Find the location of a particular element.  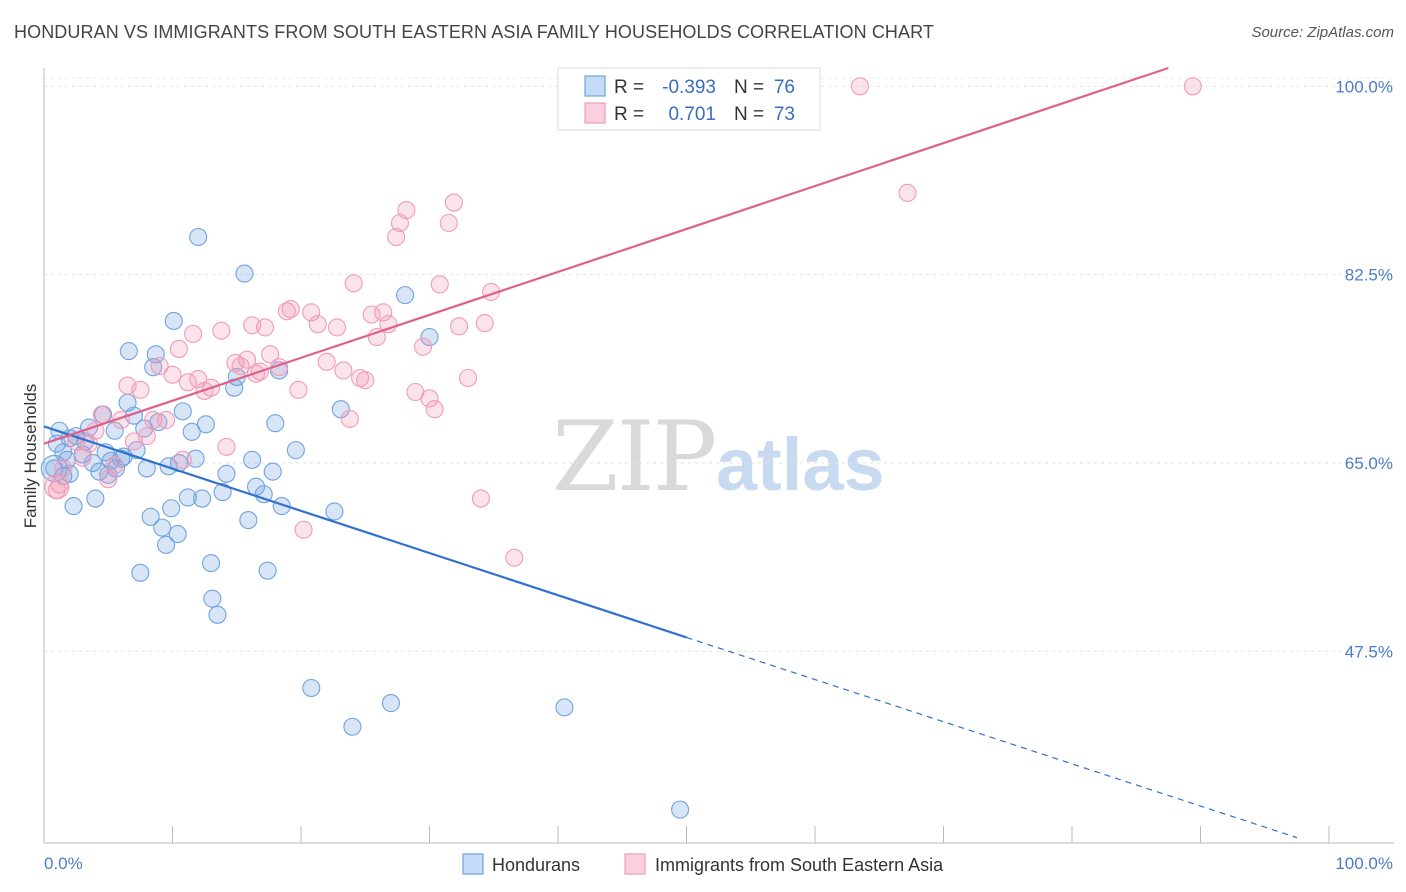

hondurans-trend-extension is located at coordinates (992, 737).